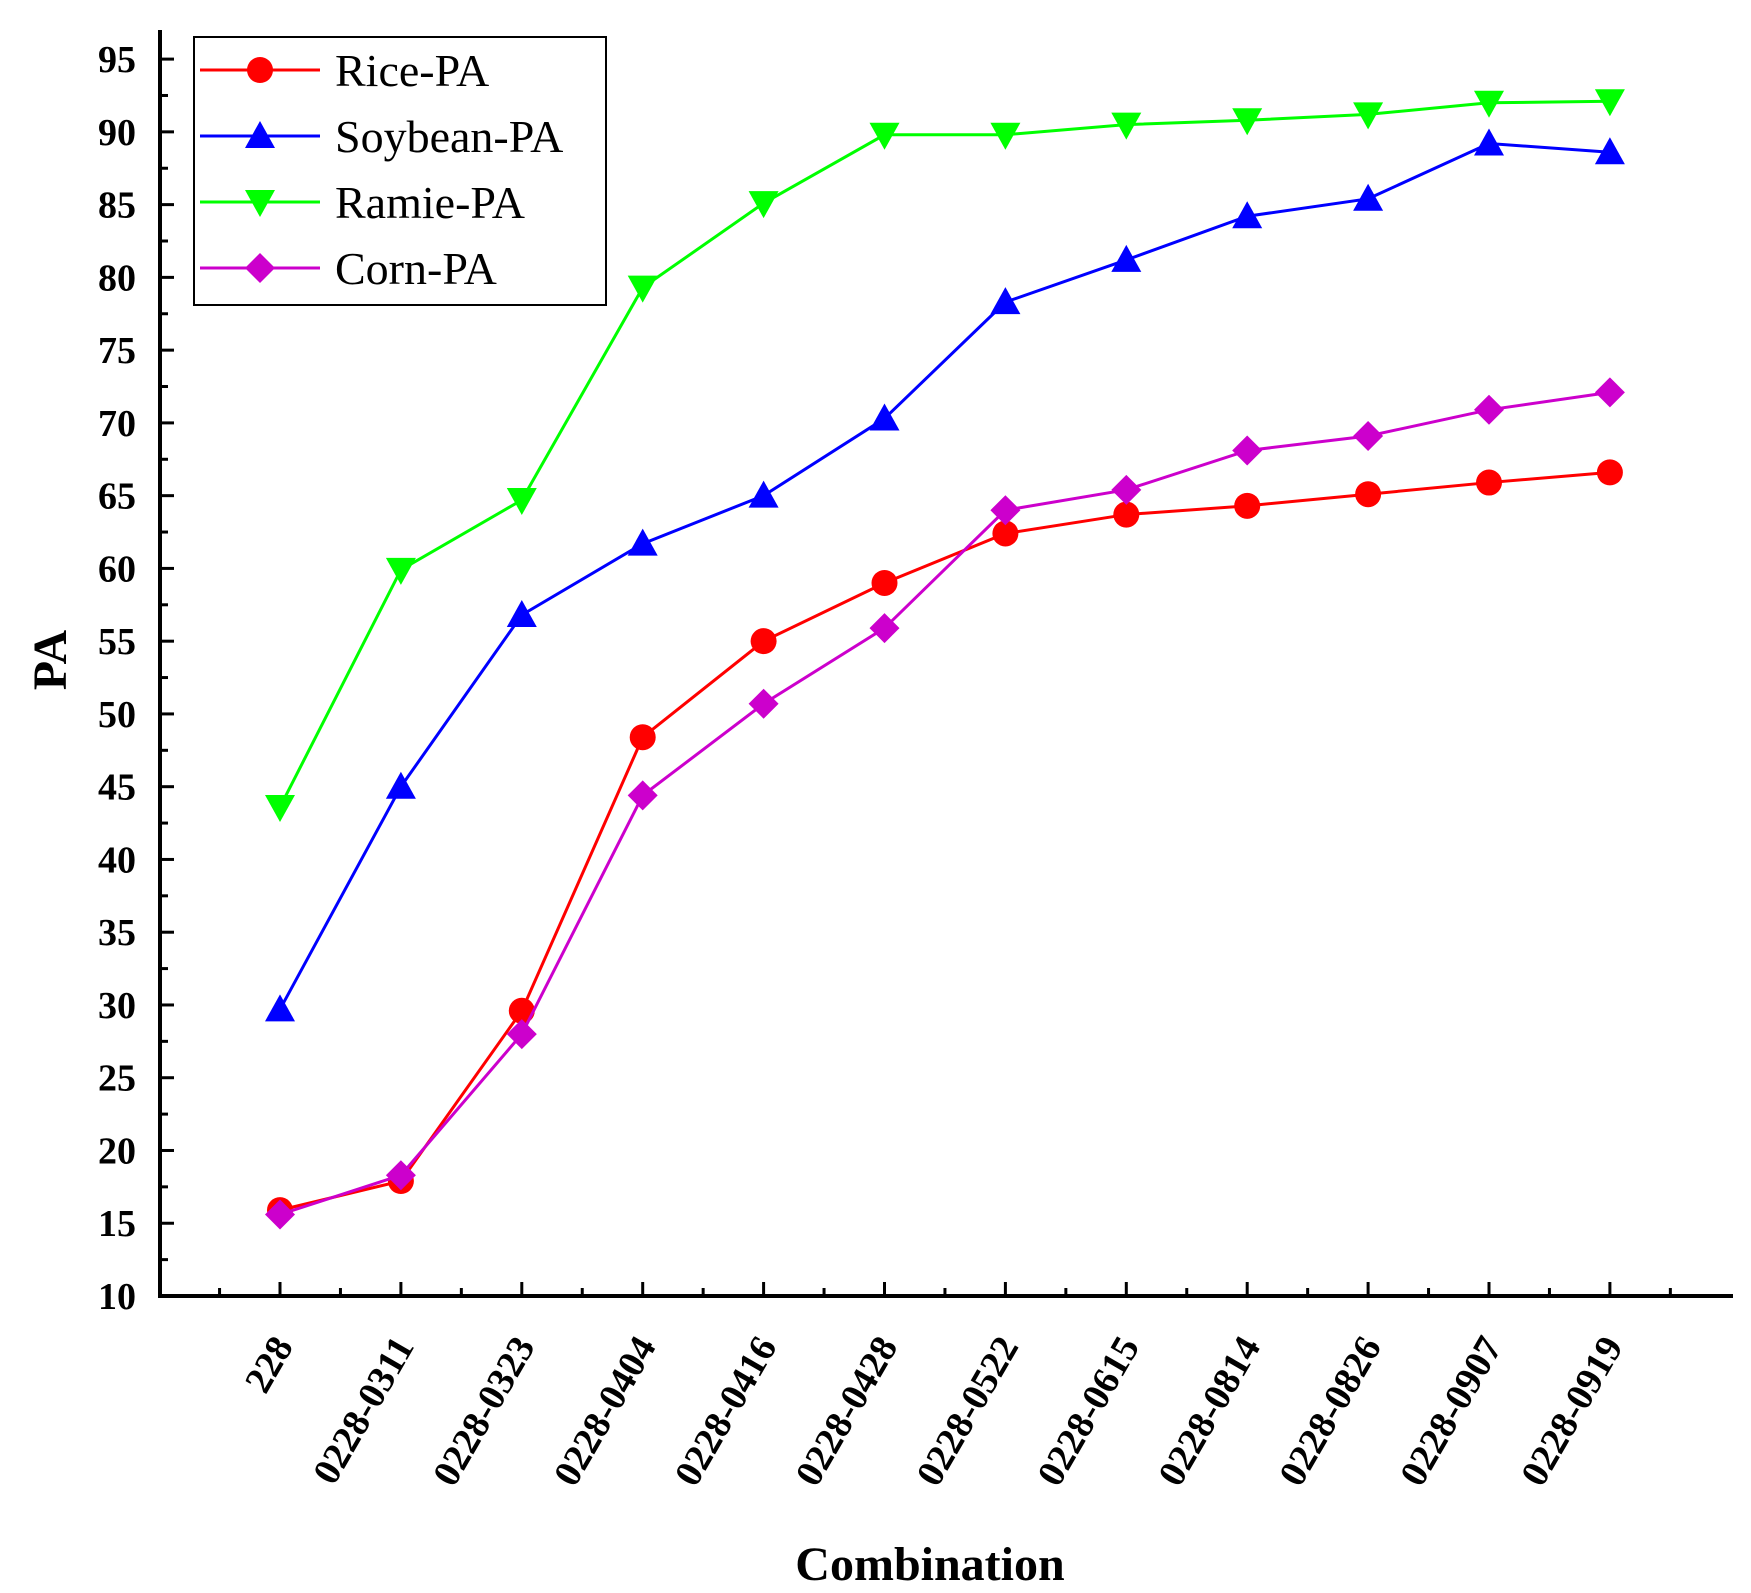  Describe the element at coordinates (416, 268) in the screenshot. I see `legend-label: Corn-PA` at that location.